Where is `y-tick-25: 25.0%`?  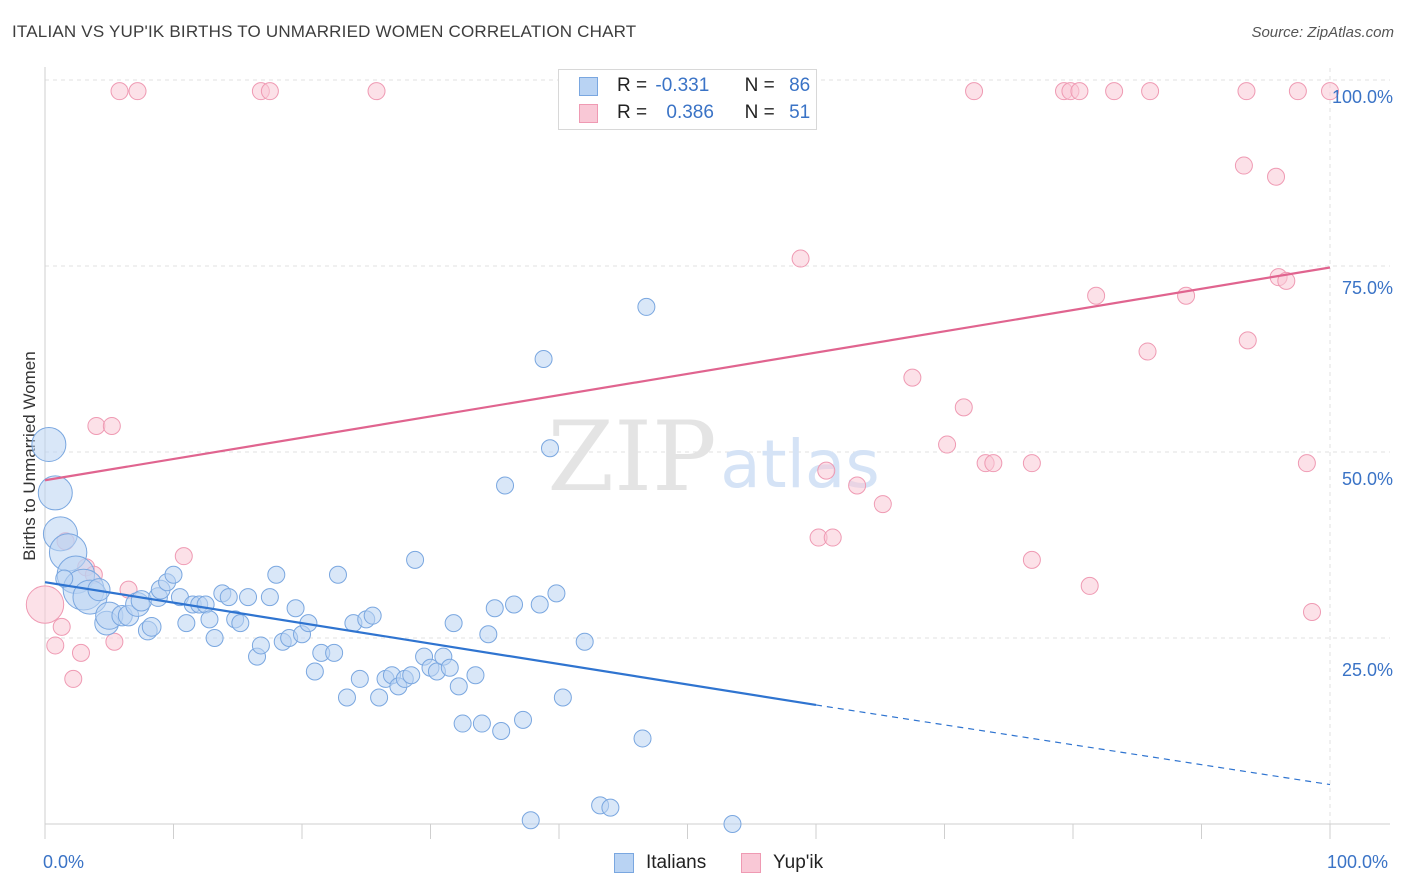 y-tick-25: 25.0% is located at coordinates (1367, 670).